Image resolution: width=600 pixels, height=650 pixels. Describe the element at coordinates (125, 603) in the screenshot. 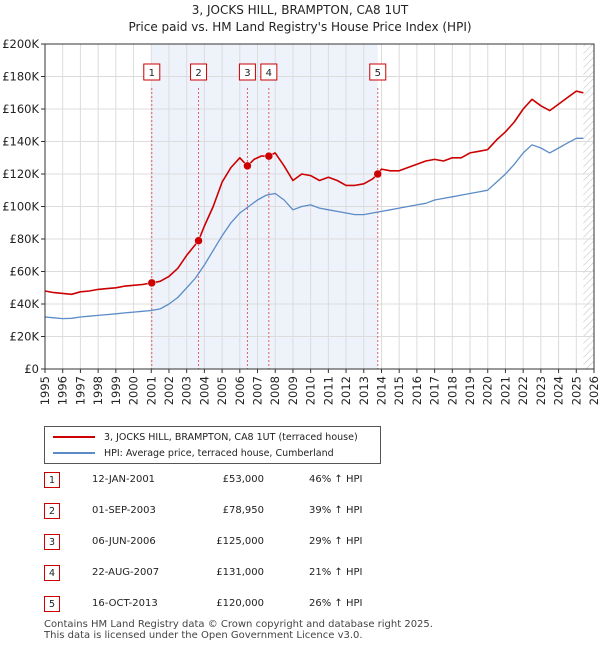

I see `transaction-date: 16-OCT-2013` at that location.